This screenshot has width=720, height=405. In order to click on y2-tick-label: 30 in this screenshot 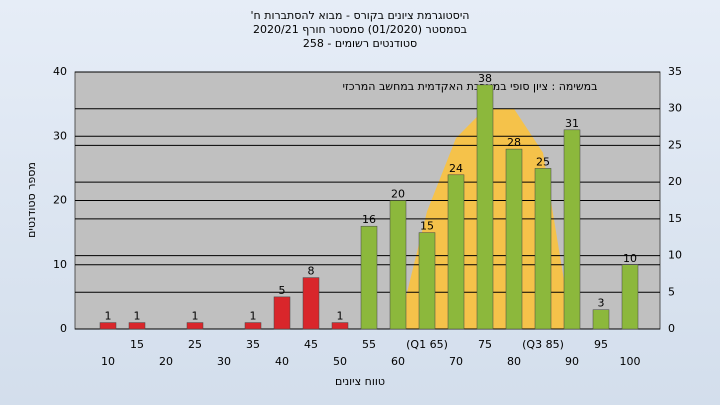, I will do `click(675, 108)`.